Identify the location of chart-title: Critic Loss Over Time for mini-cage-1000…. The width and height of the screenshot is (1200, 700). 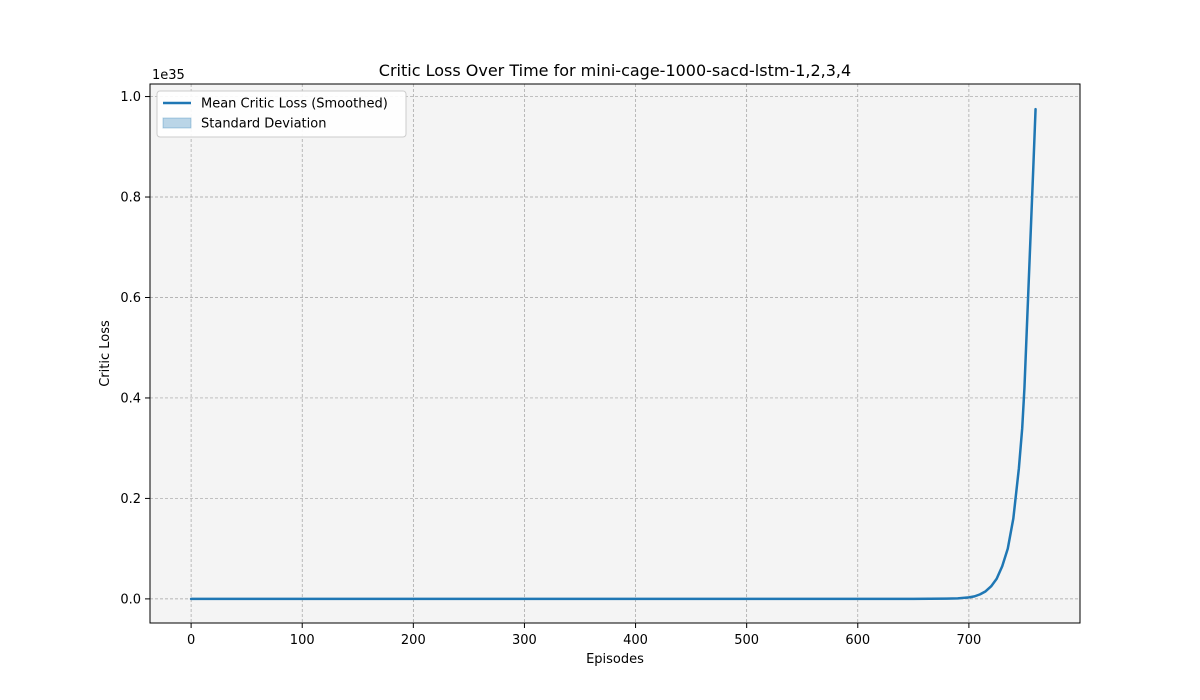
(615, 70).